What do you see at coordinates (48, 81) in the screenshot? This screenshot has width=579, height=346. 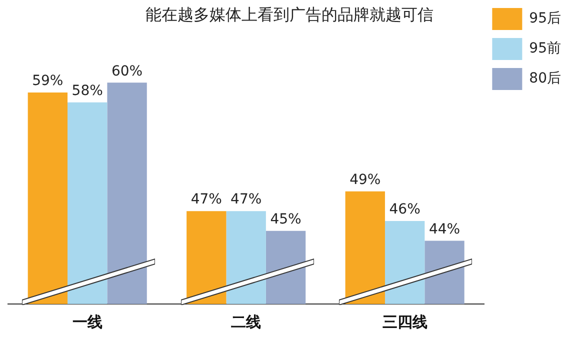 I see `data-label: 59%` at bounding box center [48, 81].